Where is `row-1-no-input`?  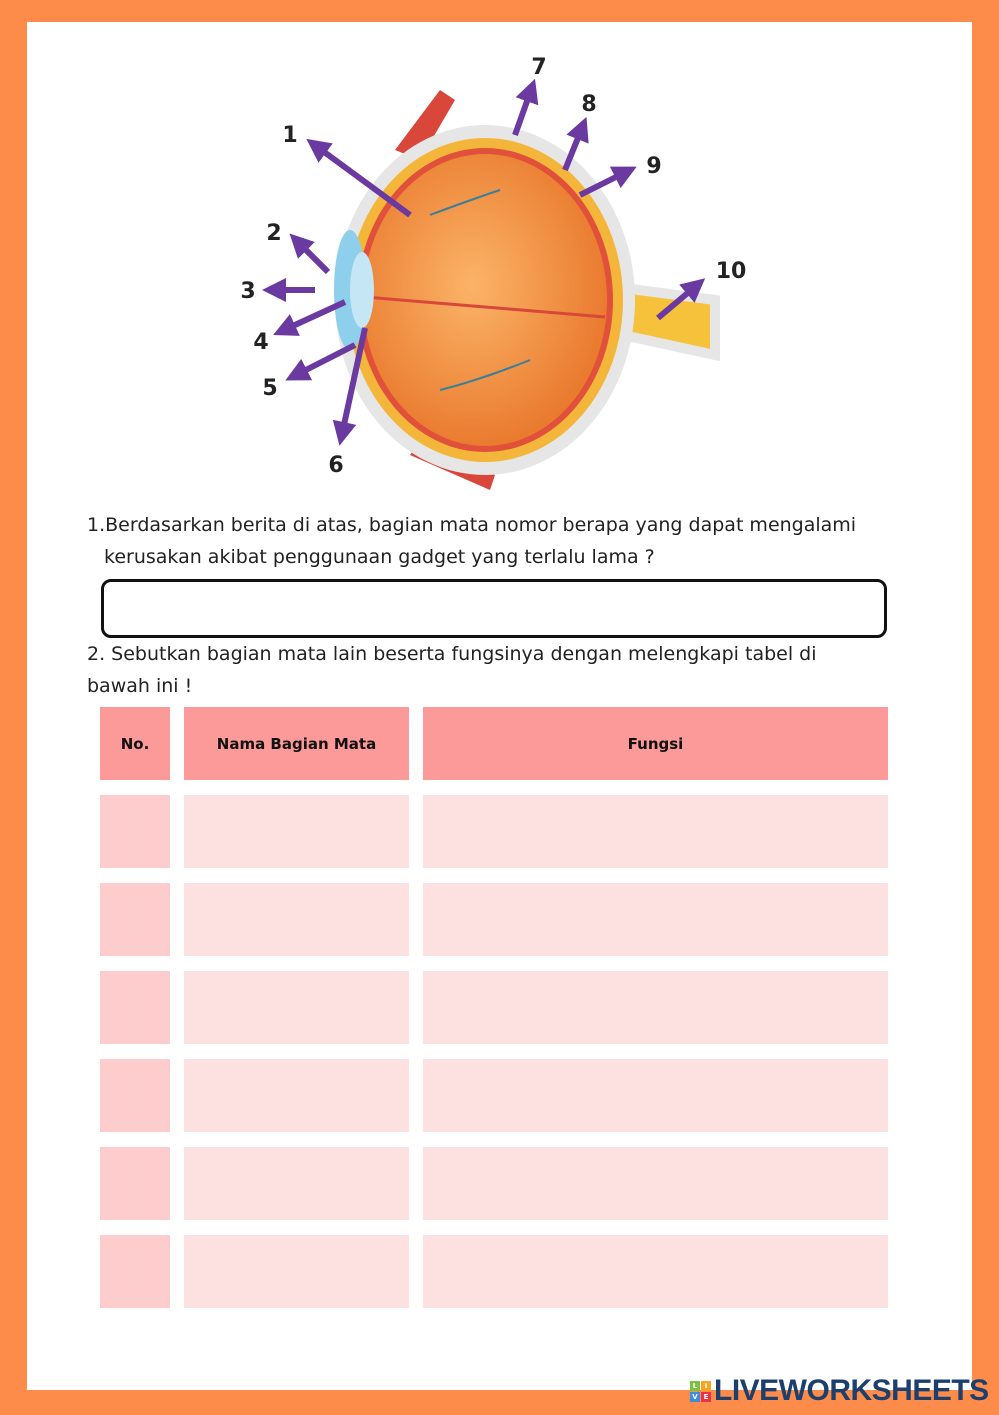 row-1-no-input is located at coordinates (135, 831).